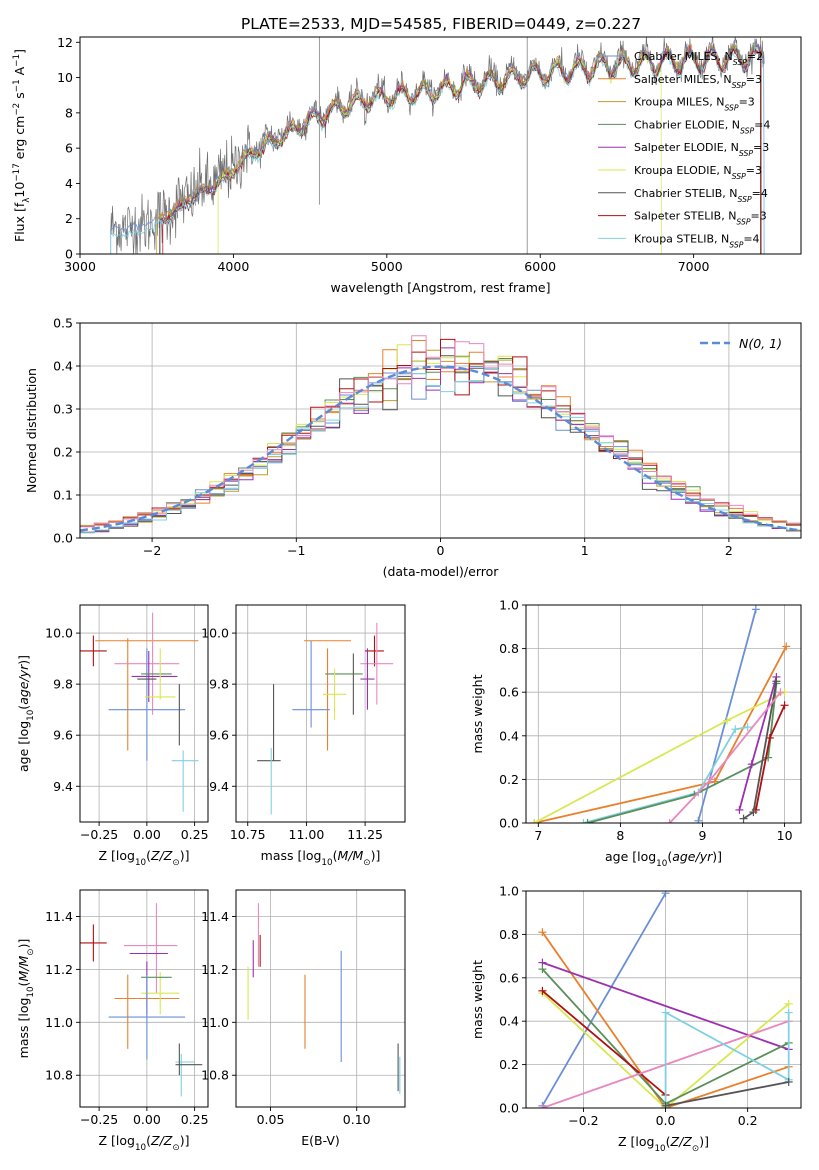 This screenshot has height=1170, width=819. Describe the element at coordinates (666, 1120) in the screenshot. I see `x-tick-label: 0.0` at that location.